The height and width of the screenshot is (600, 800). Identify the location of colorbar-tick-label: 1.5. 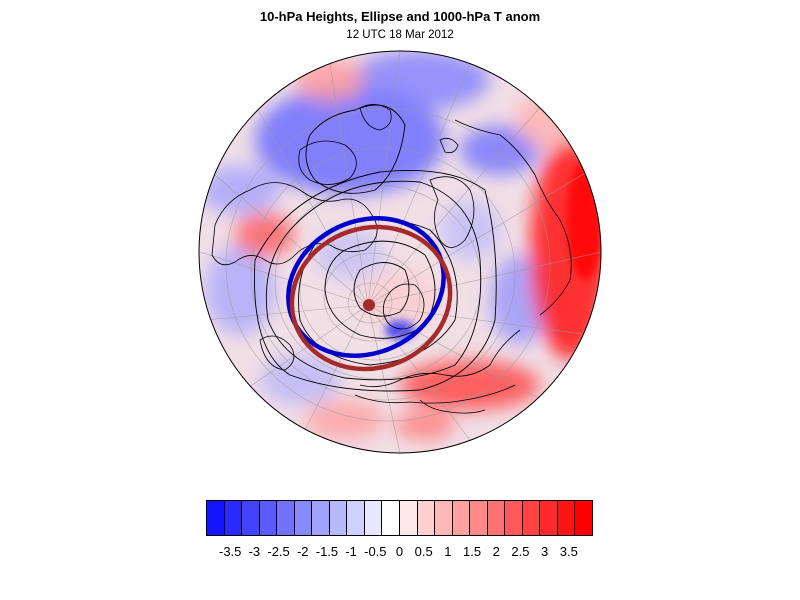
(472, 551).